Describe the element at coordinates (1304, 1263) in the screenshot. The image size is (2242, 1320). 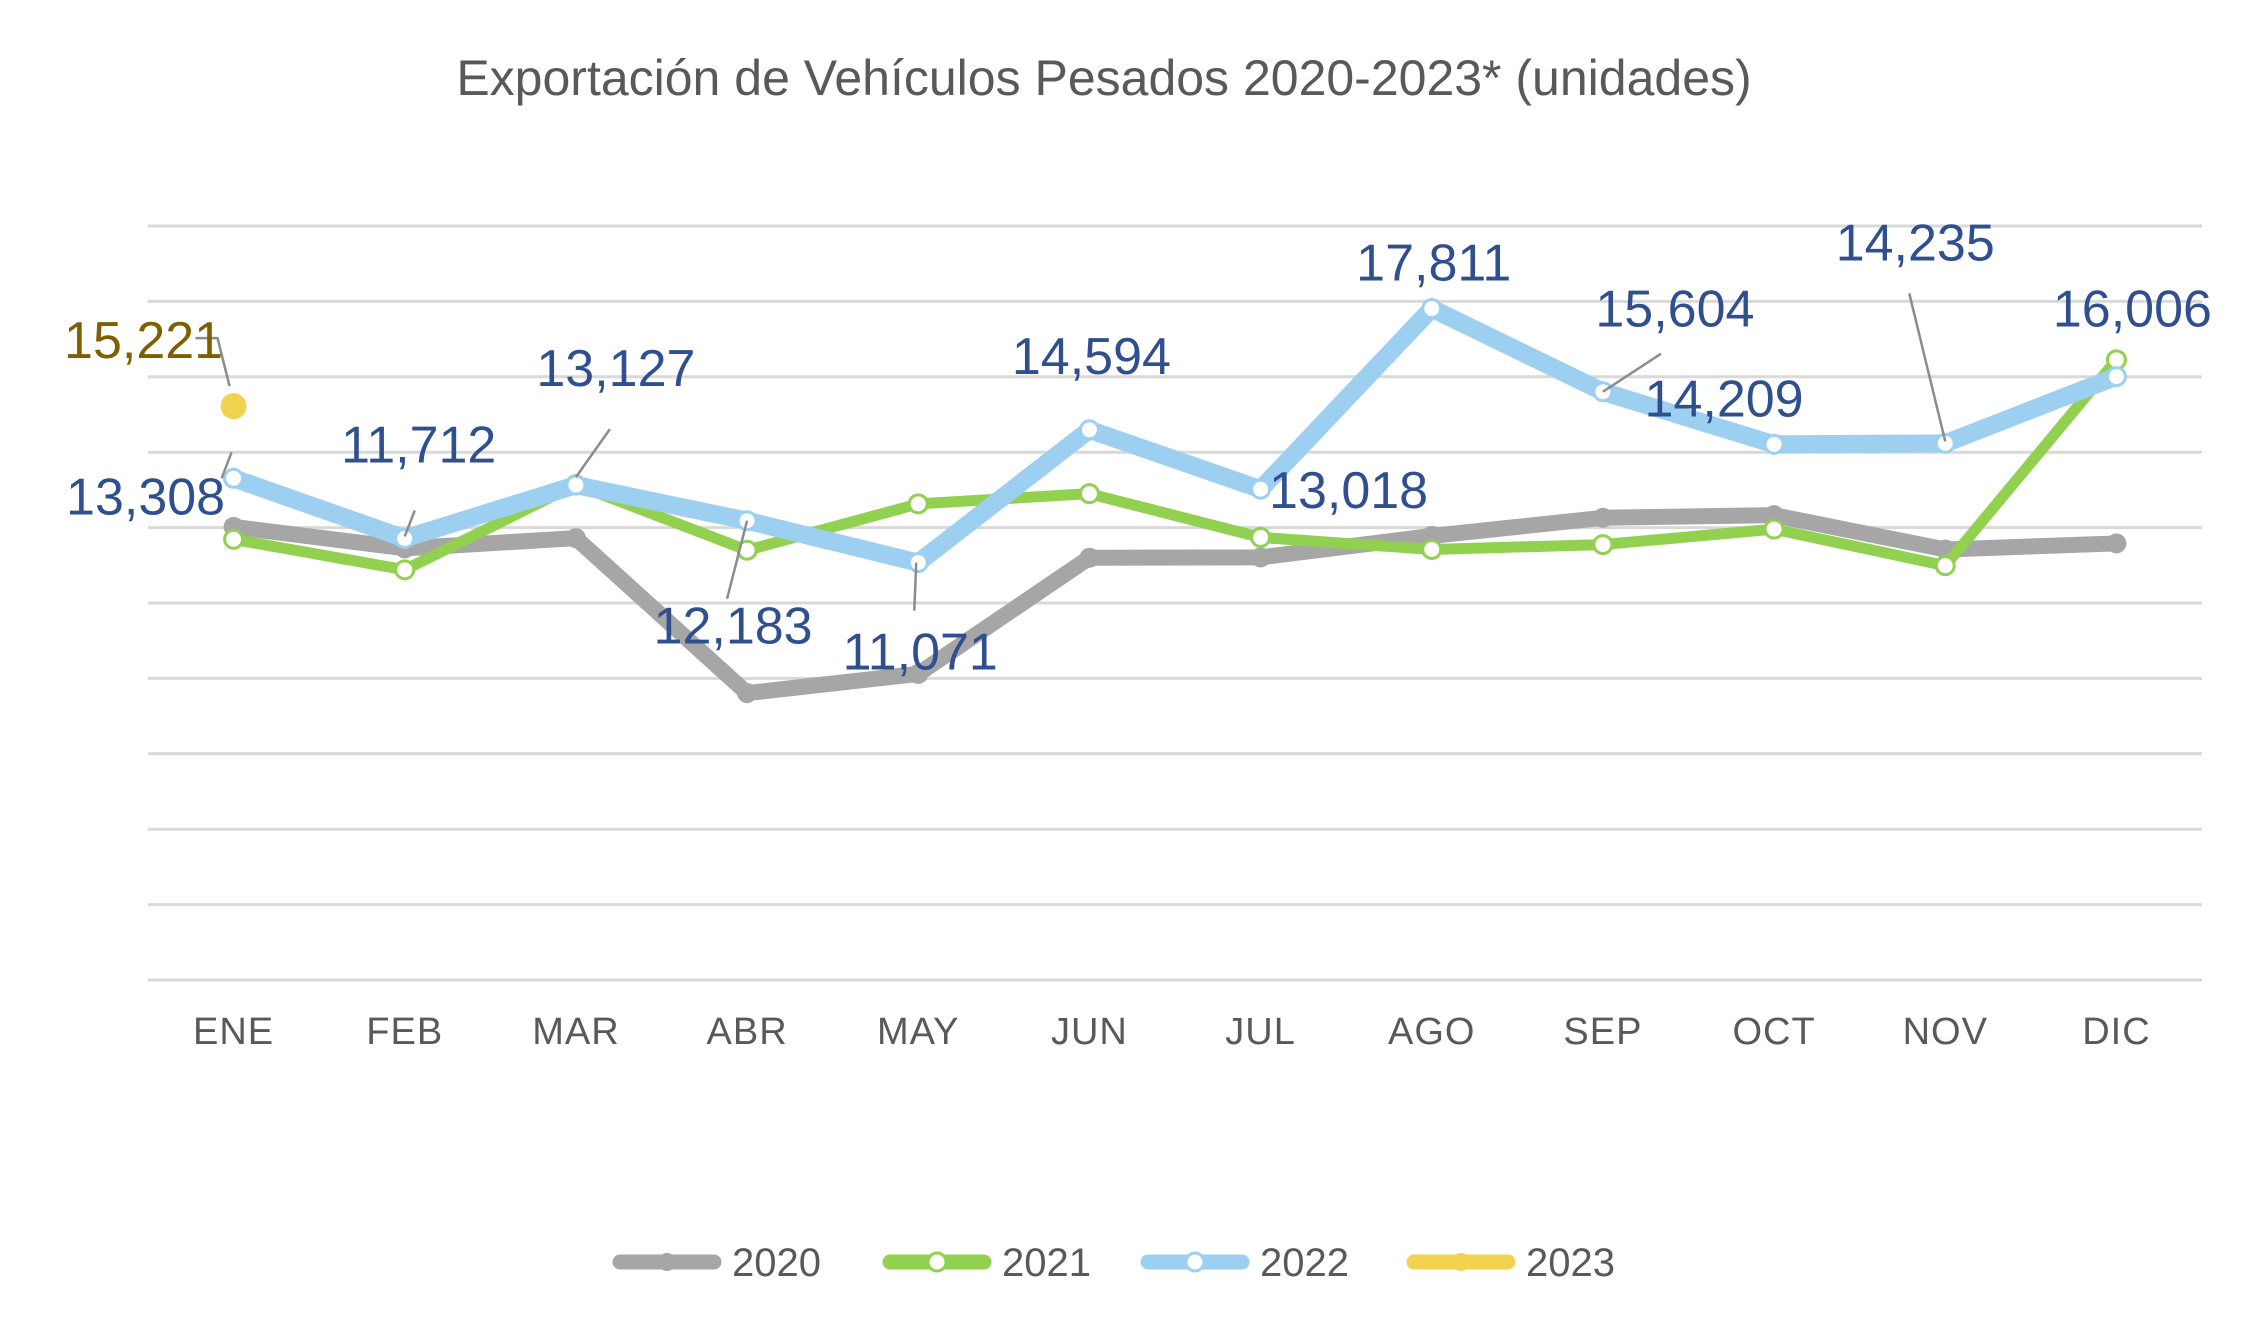
I see `legend-label: 2022` at that location.